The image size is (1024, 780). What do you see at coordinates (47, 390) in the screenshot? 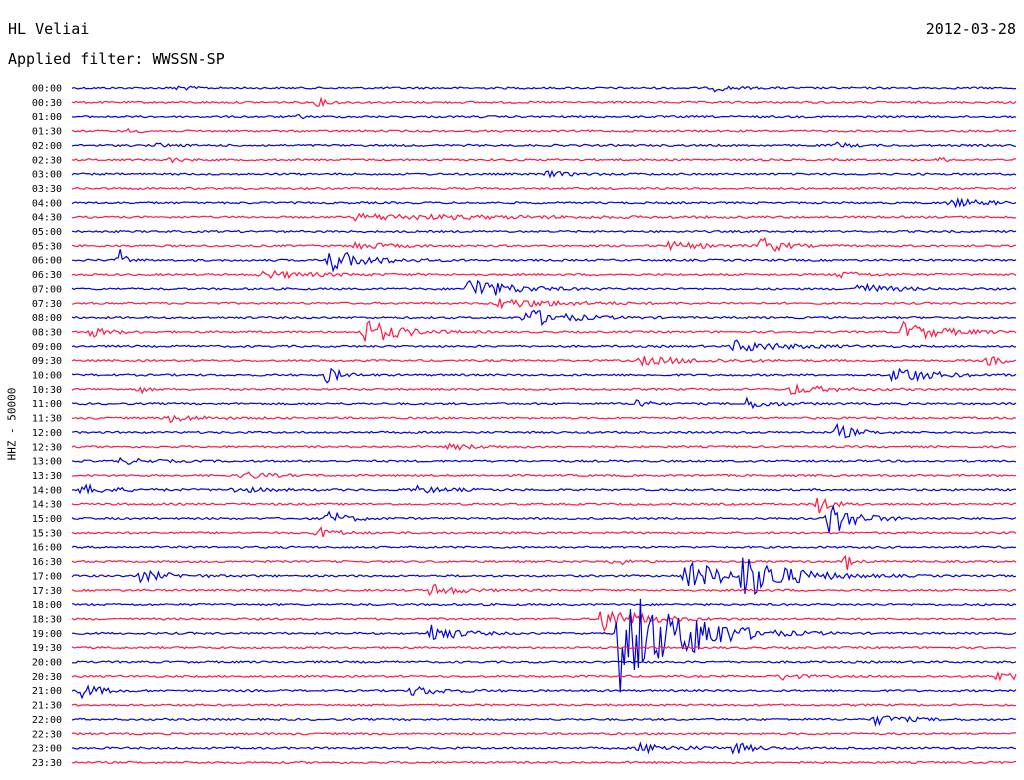
I see `time-tick-label: 10:30` at bounding box center [47, 390].